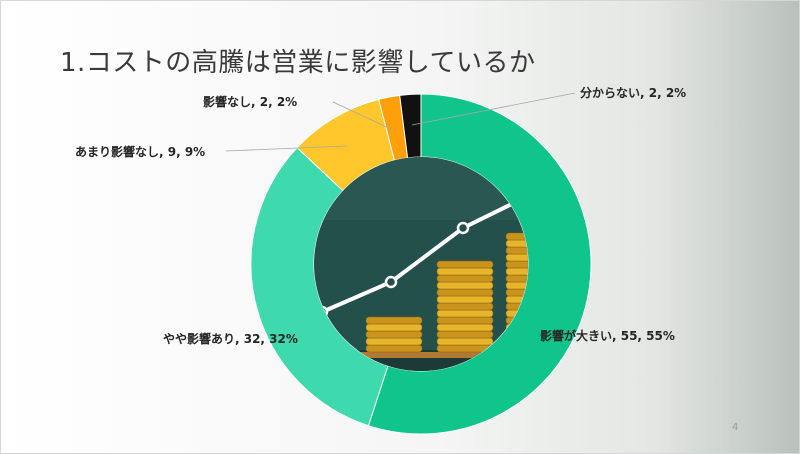 Image resolution: width=800 pixels, height=454 pixels. Describe the element at coordinates (633, 92) in the screenshot. I see `data-label-unknown: 分からない, 2, 2%` at that location.